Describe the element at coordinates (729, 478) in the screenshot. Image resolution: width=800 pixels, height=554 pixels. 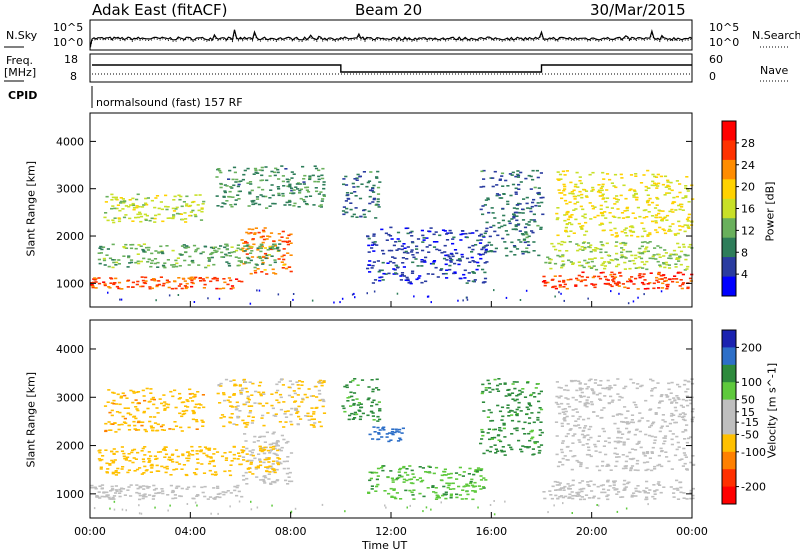
I see `velocity-colorbar-swatch` at that location.